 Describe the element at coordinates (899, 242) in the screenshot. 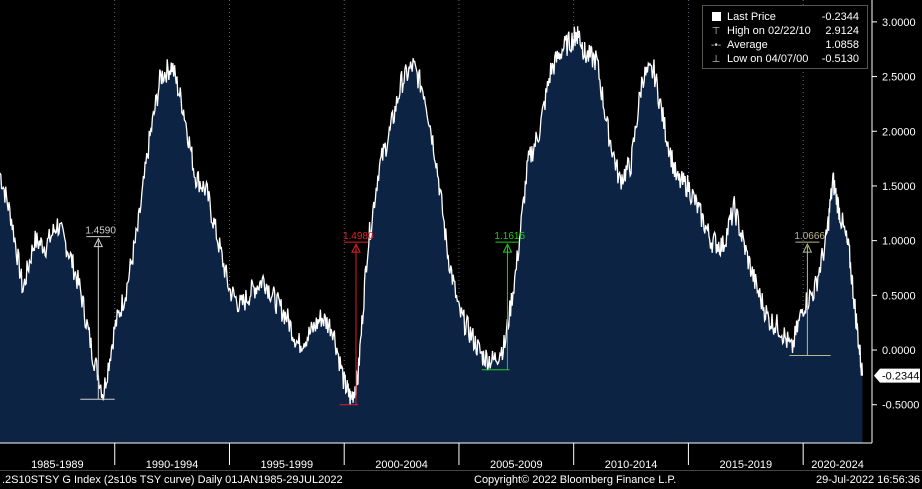

I see `y-tick-label: 1.0000` at that location.